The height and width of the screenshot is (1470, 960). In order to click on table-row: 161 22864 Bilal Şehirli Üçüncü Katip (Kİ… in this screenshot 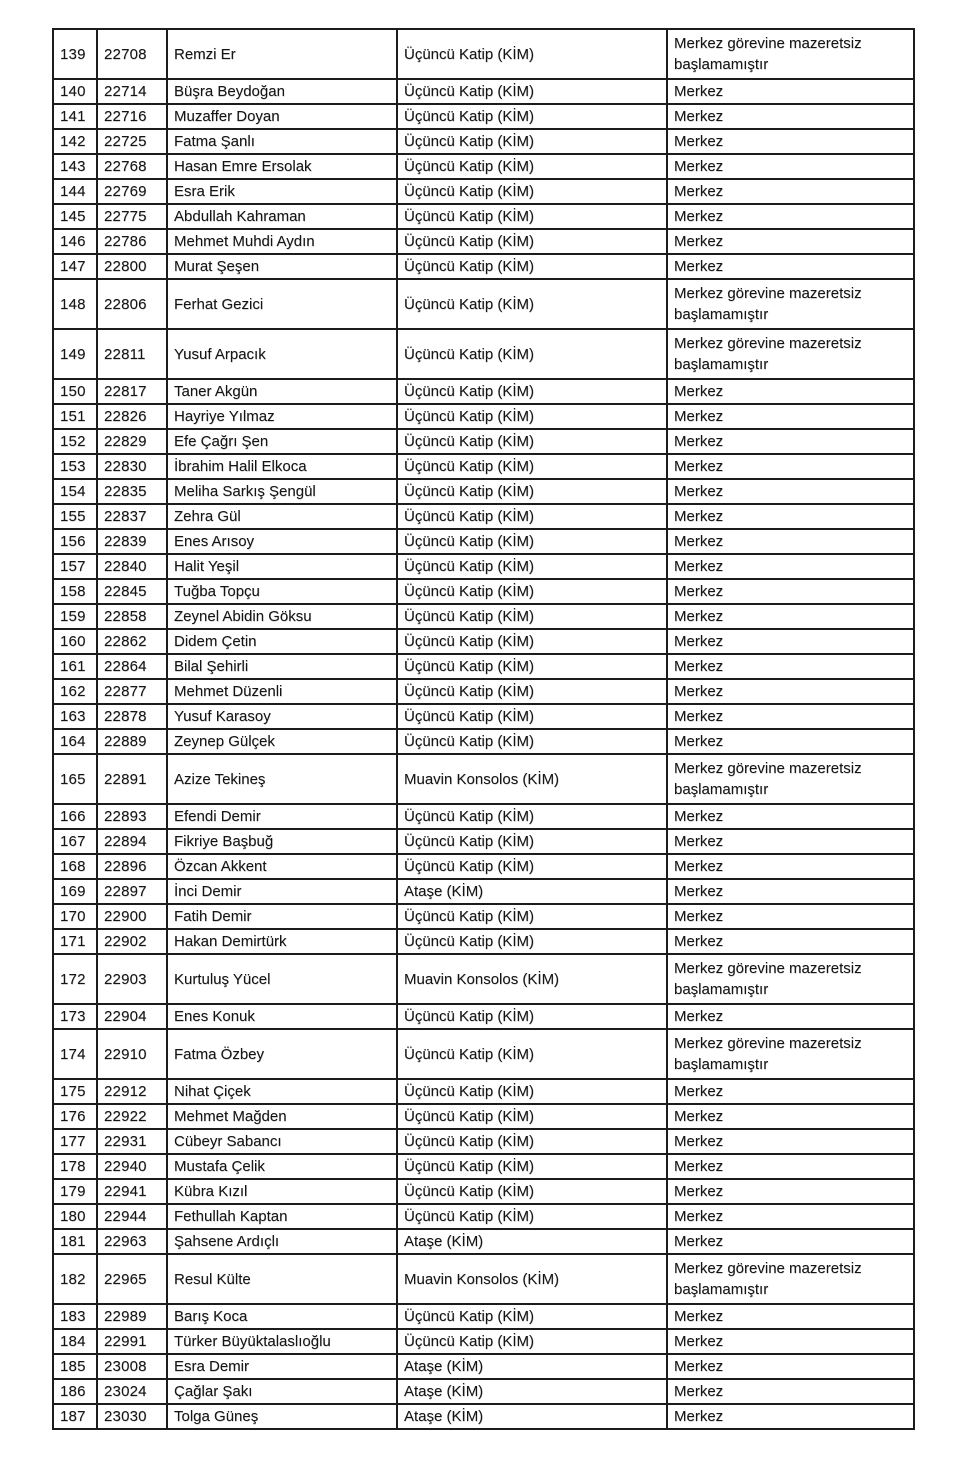, I will do `click(483, 666)`.